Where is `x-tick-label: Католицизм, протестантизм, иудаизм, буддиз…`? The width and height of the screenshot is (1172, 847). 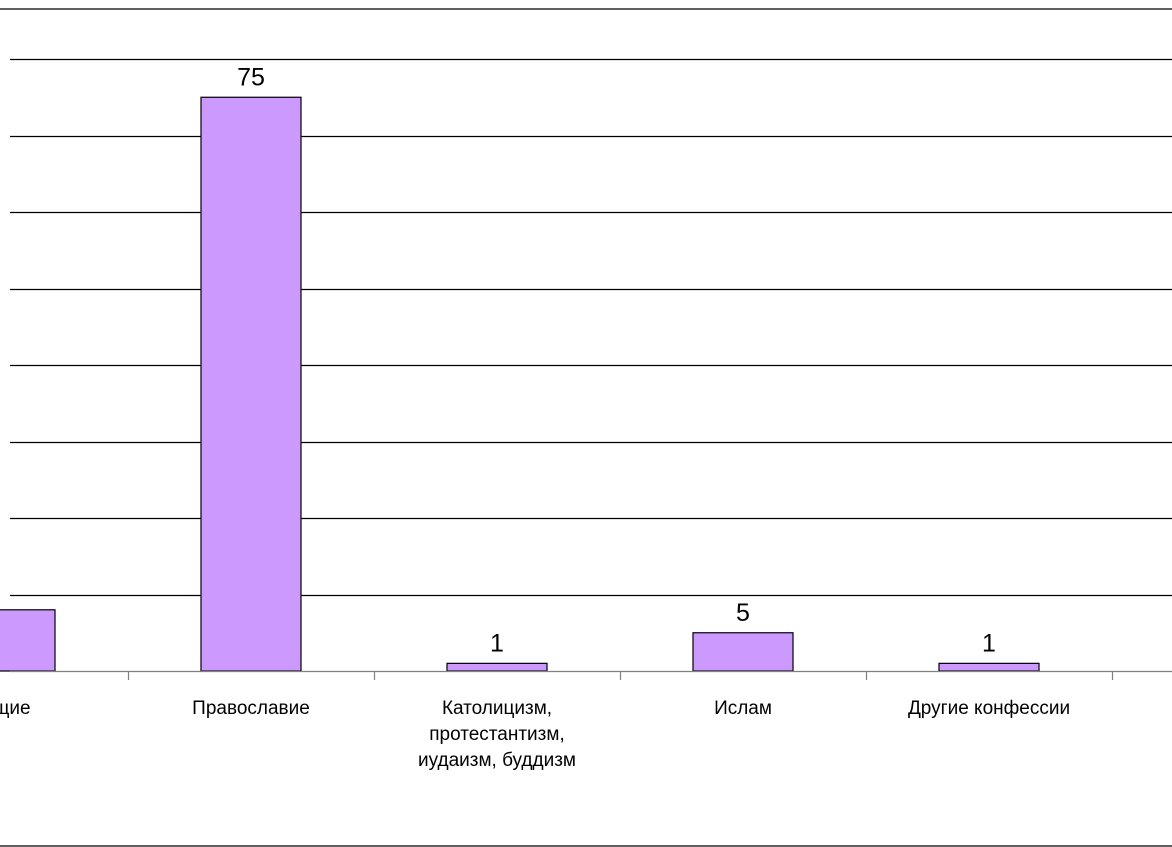
x-tick-label: Католицизм, протестантизм, иудаизм, буддиз… is located at coordinates (497, 734).